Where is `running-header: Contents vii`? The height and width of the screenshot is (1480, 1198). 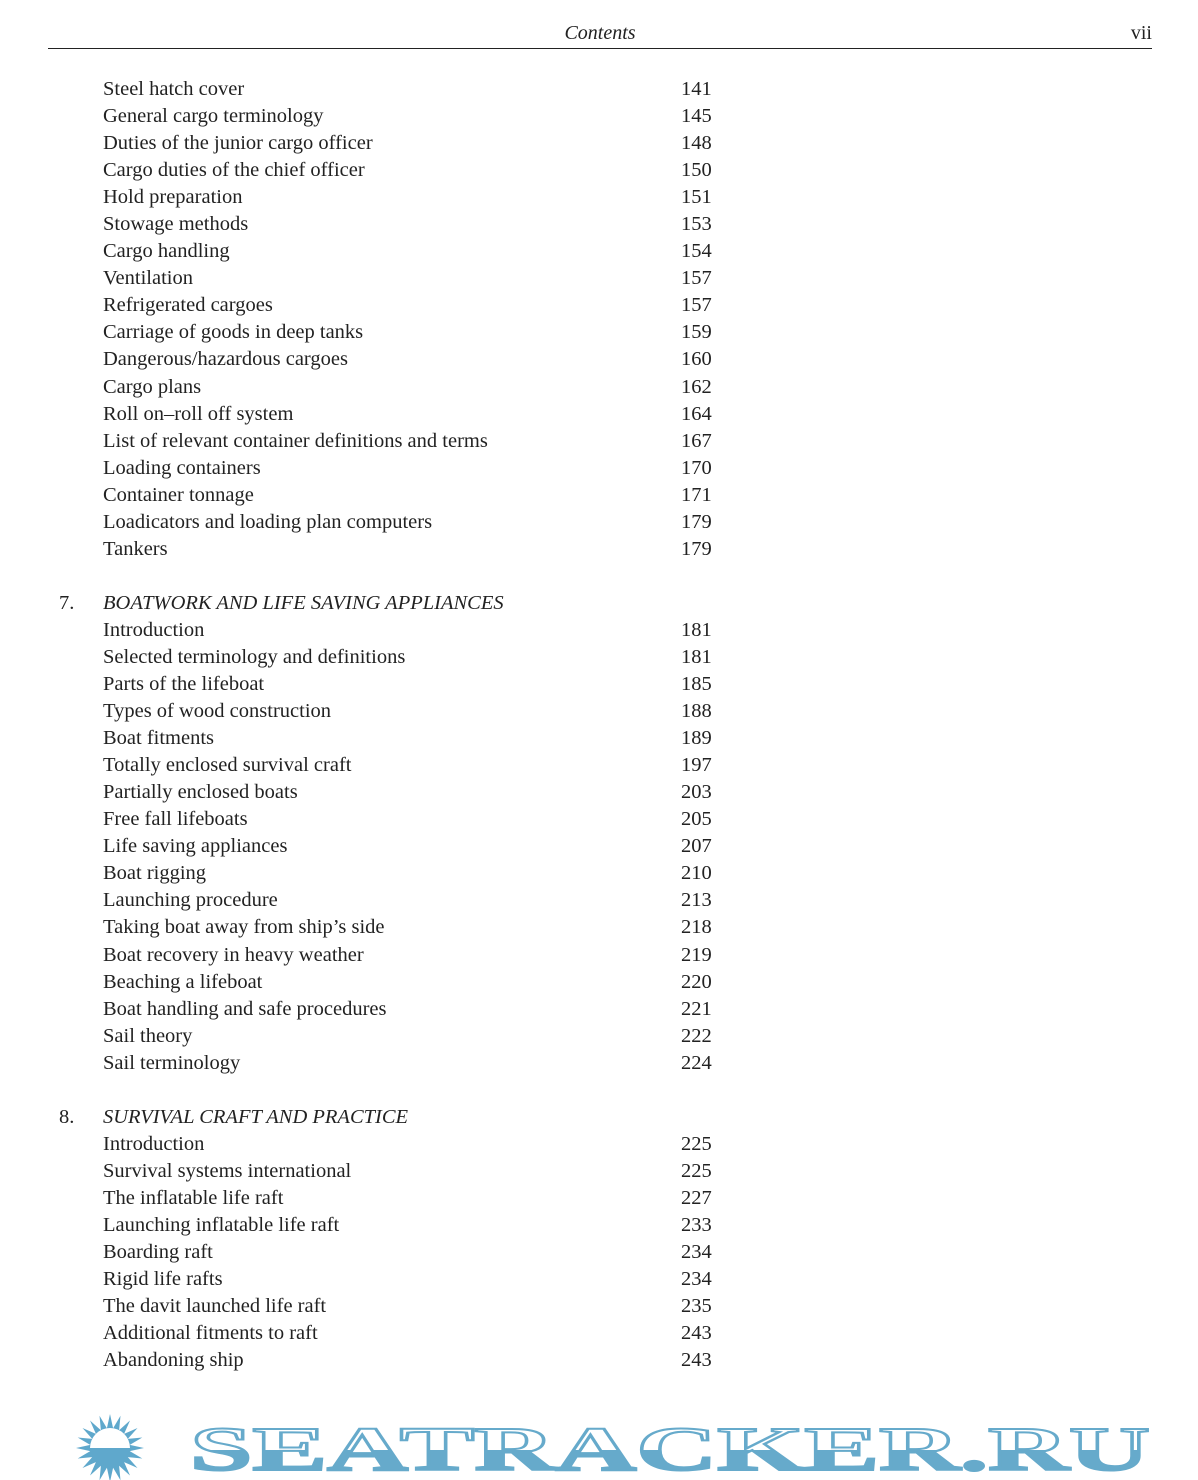
running-header: Contents vii is located at coordinates (600, 35).